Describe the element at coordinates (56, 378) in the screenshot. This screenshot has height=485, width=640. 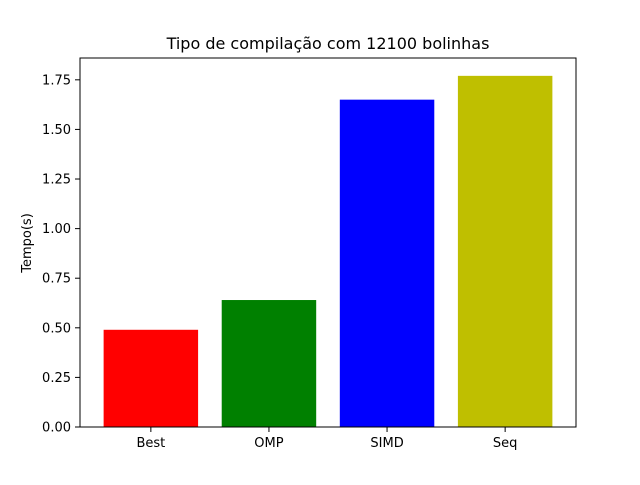
I see `y-tick-label: 0.25` at that location.